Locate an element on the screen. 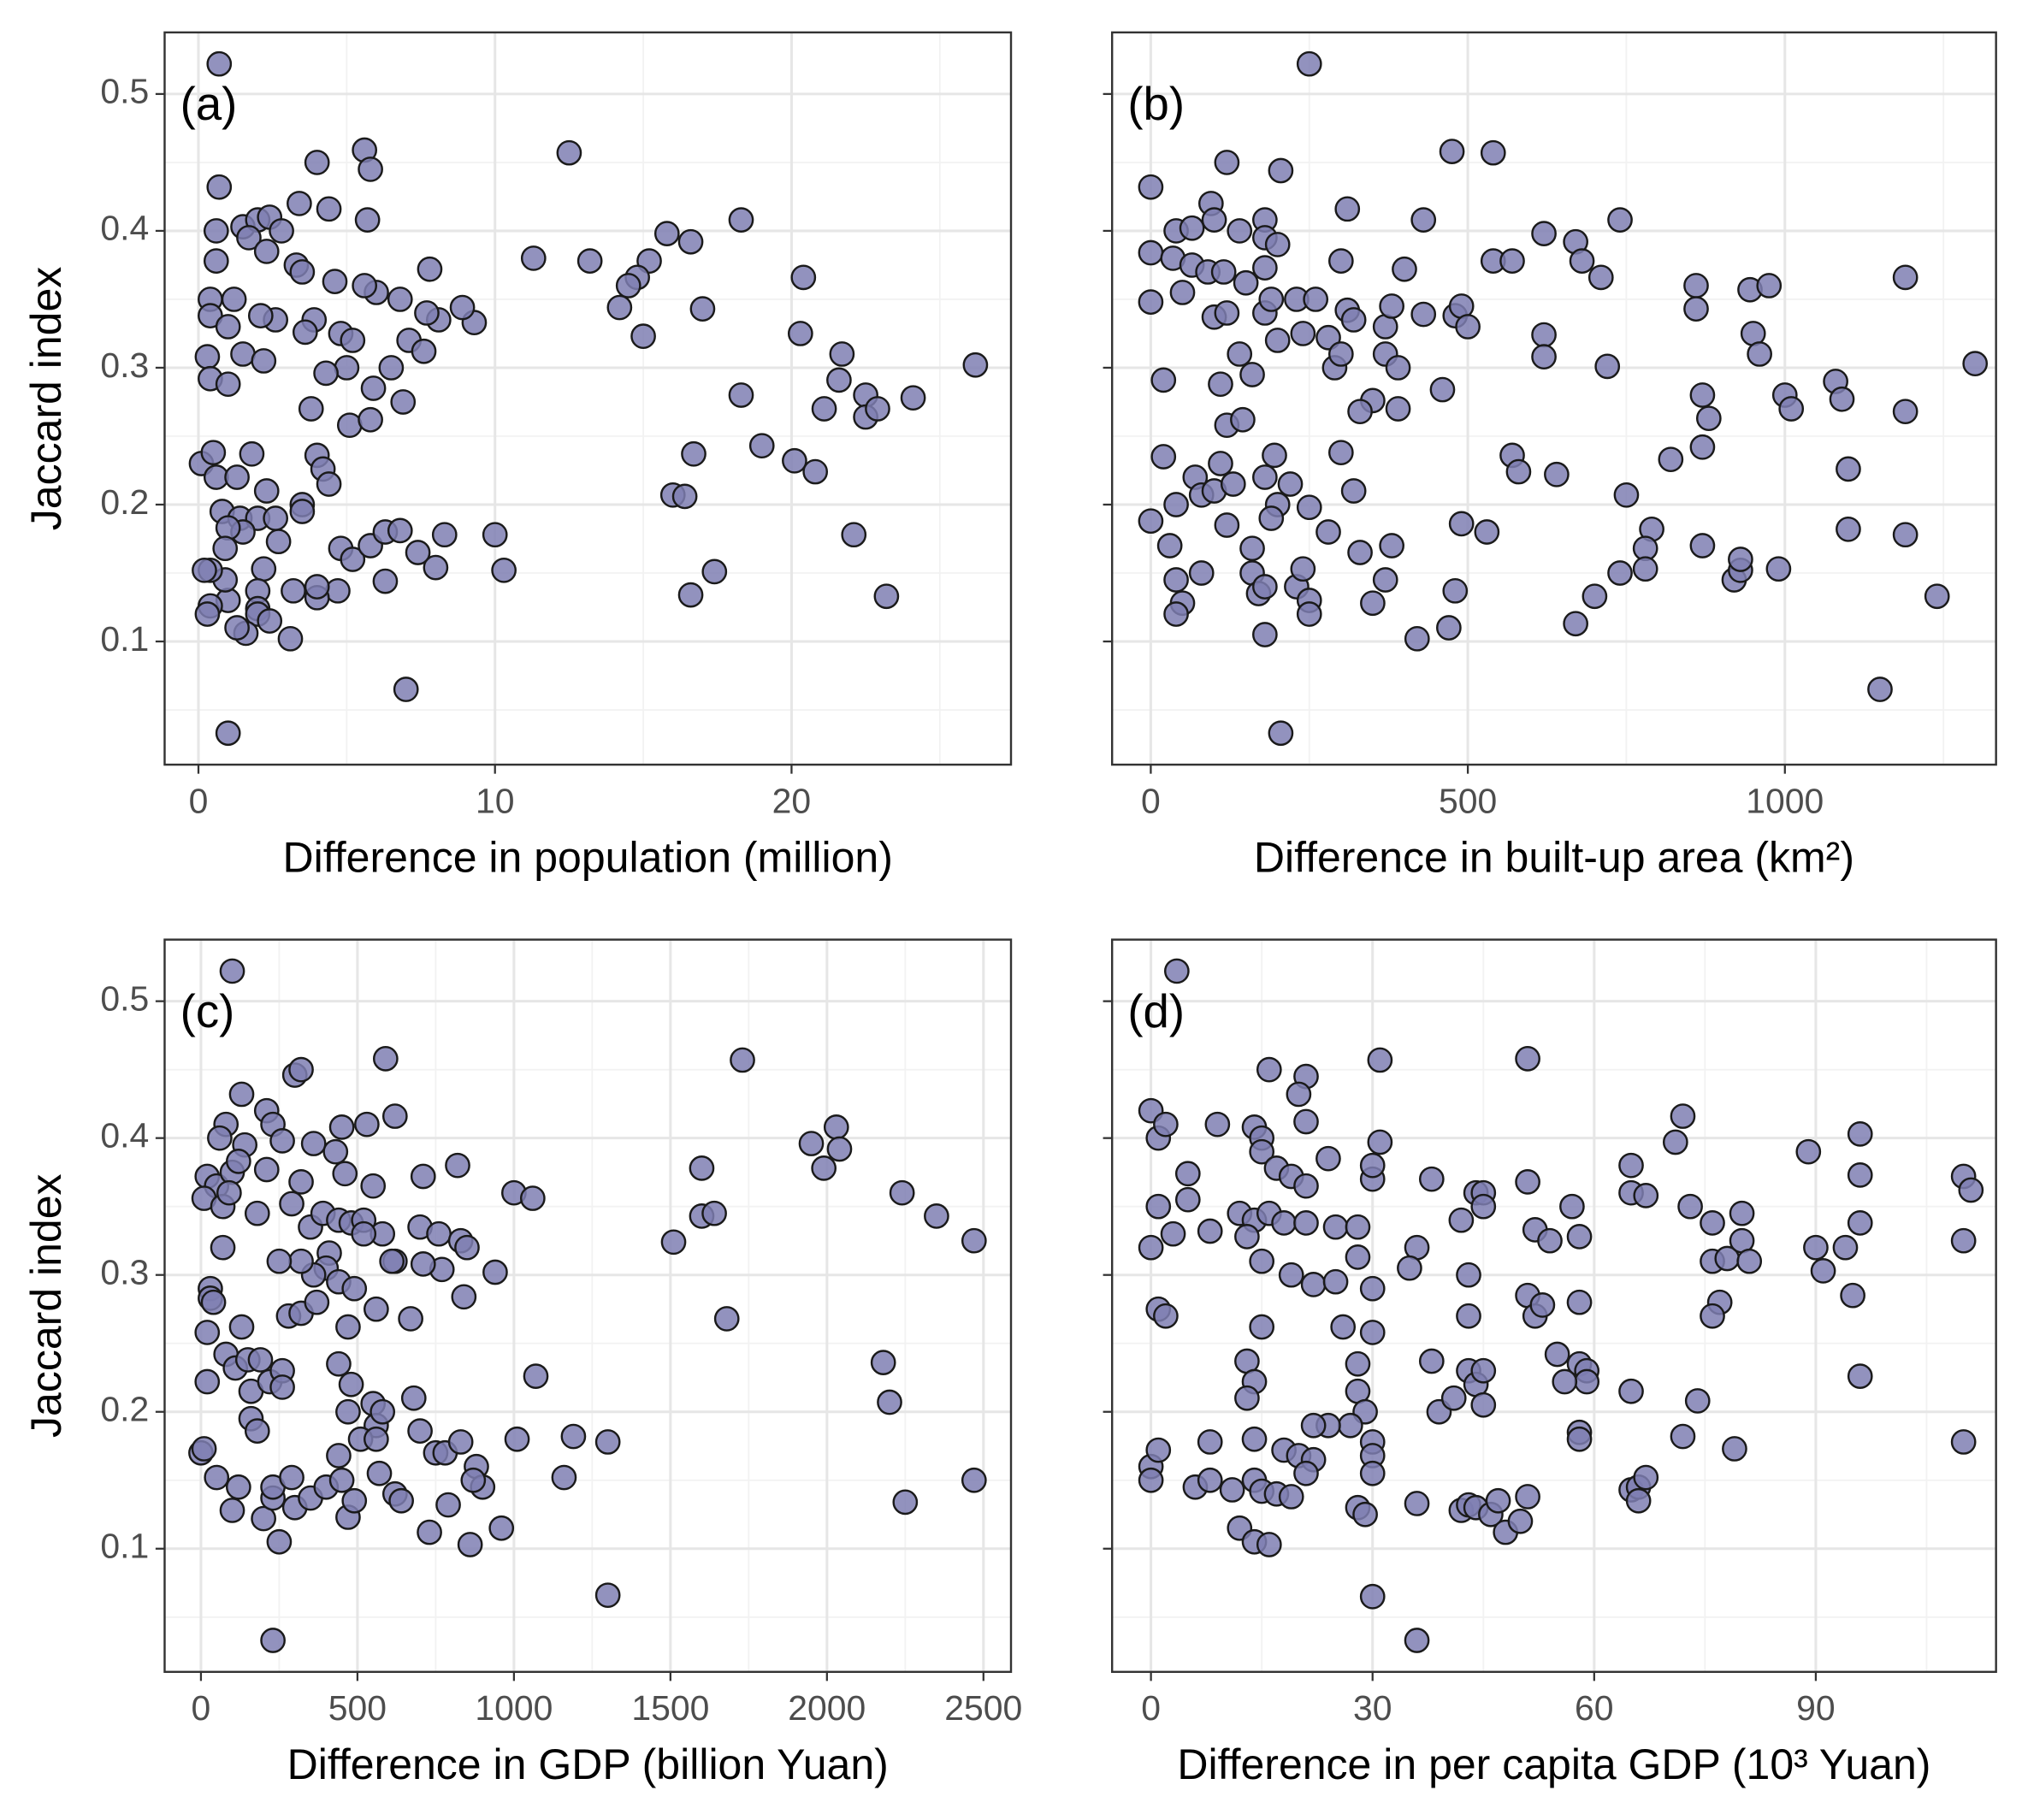  x-tick-label: 1500 is located at coordinates (670, 1708).